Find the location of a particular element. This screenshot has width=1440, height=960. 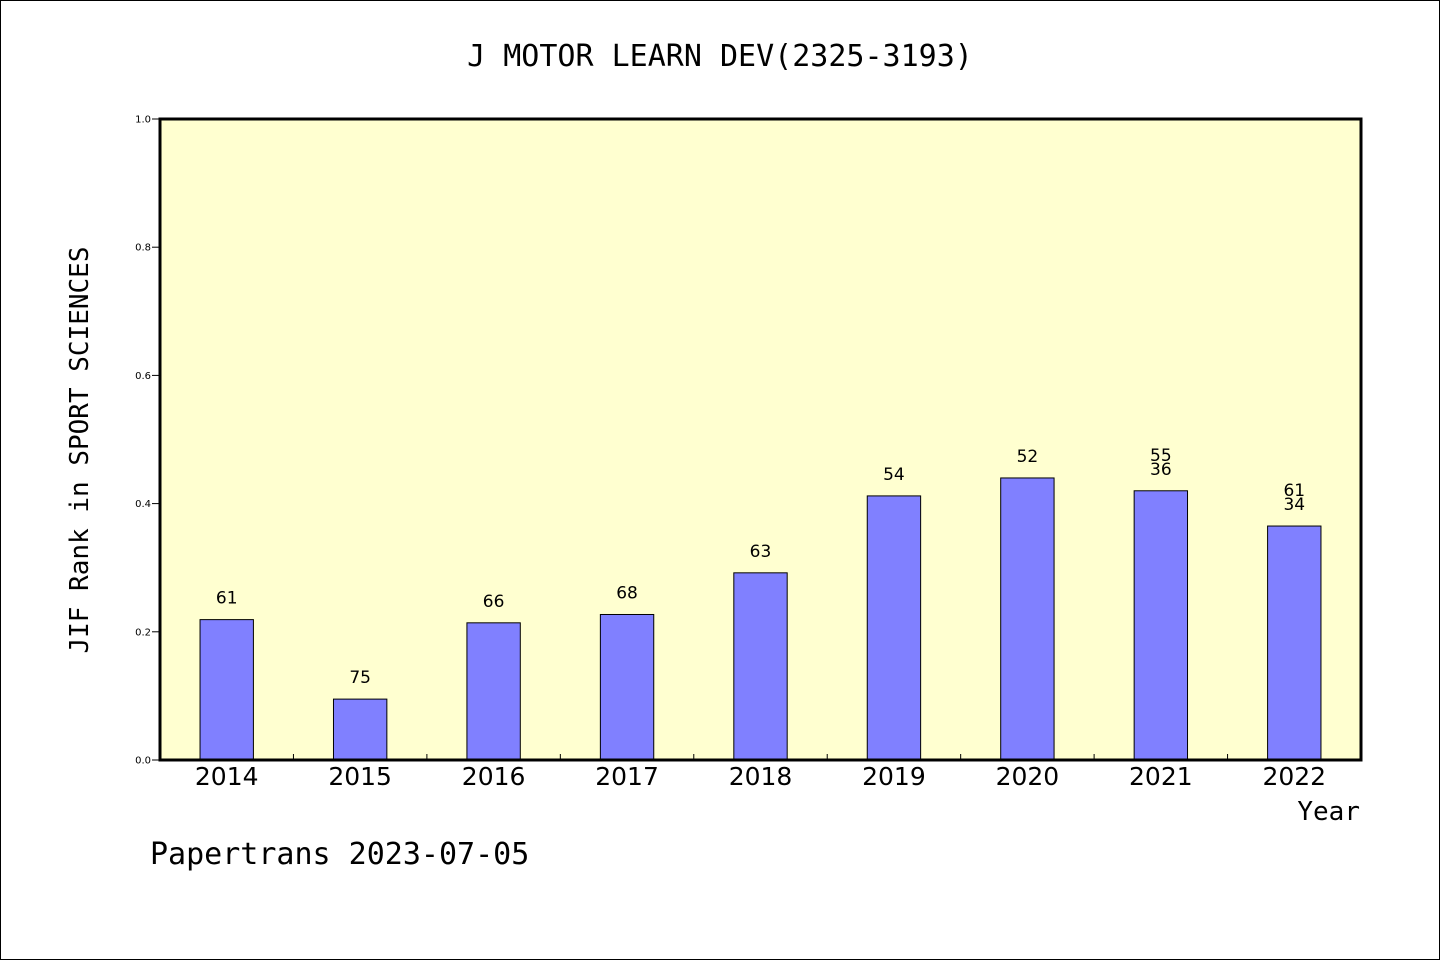

y-axis-ticks: 0.0 0.2 0.4 0.6 0.8 1.0 is located at coordinates (147, 441).